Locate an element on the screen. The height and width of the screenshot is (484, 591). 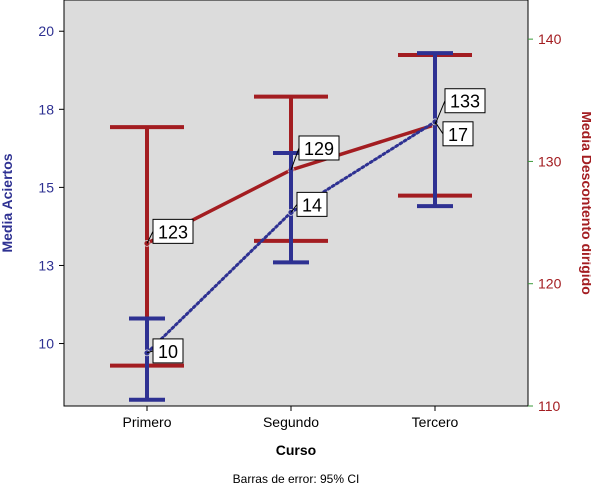
right-axis-tick-label: 110 is located at coordinates (549, 406).